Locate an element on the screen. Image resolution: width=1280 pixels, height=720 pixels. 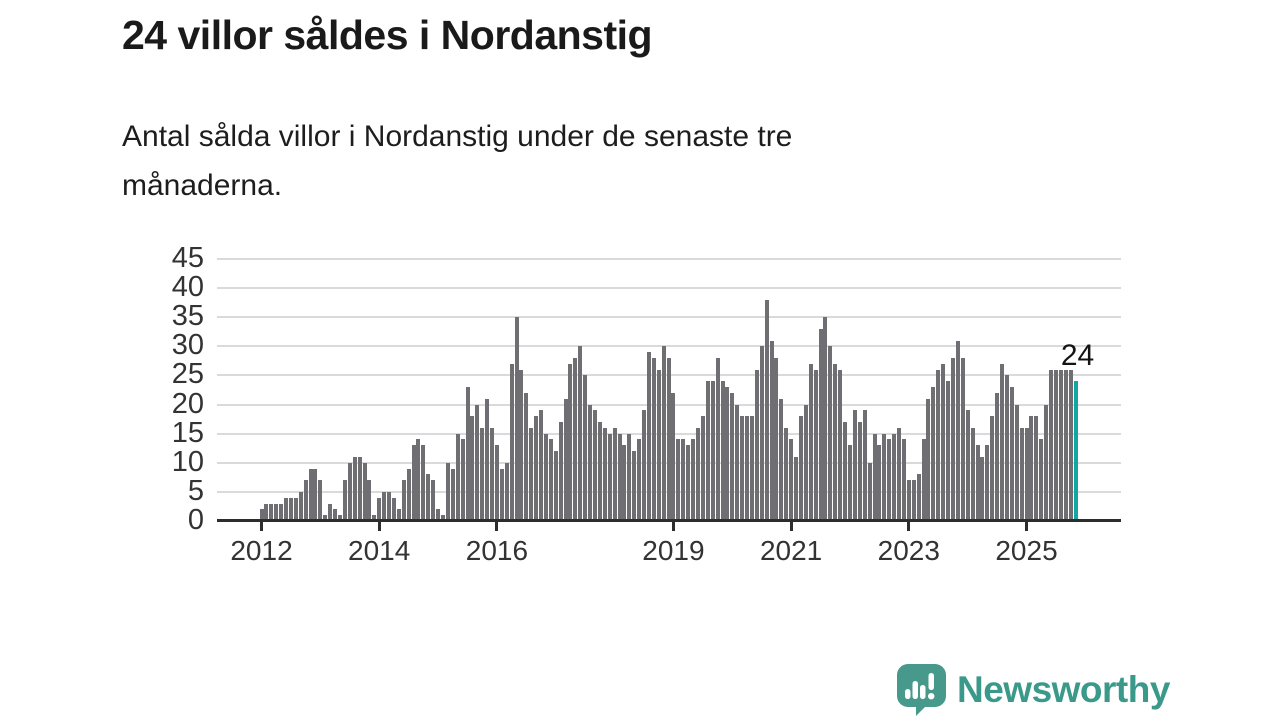
x-axis-tick-2014 is located at coordinates (379, 526).